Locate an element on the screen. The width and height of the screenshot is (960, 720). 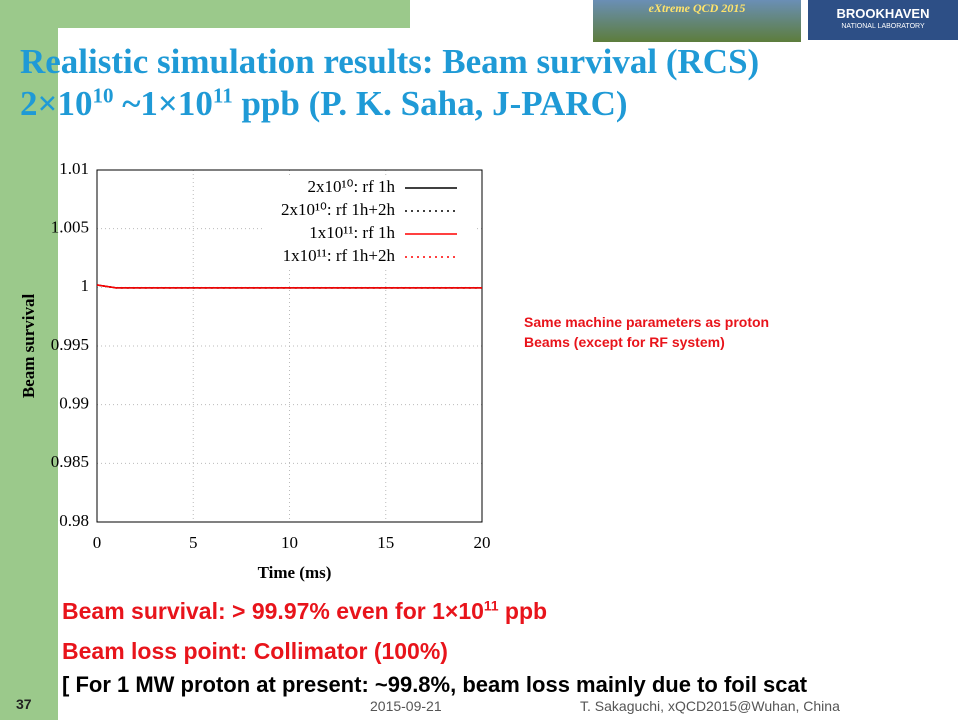
x-tick-label: 15 is located at coordinates (385, 542).